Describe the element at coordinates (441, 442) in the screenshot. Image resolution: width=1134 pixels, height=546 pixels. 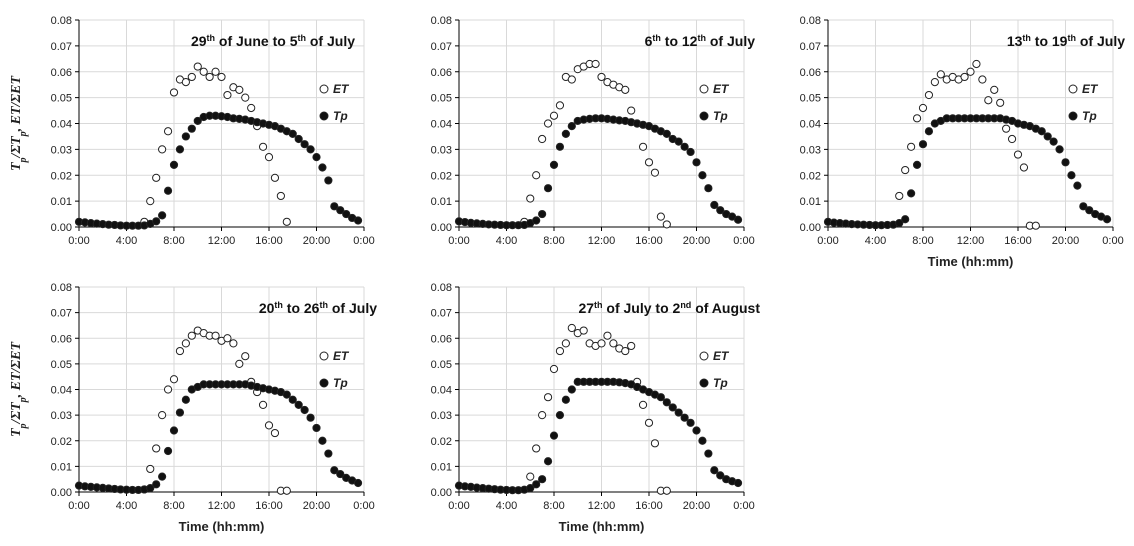
I see `y-tick-label: 0.02` at that location.